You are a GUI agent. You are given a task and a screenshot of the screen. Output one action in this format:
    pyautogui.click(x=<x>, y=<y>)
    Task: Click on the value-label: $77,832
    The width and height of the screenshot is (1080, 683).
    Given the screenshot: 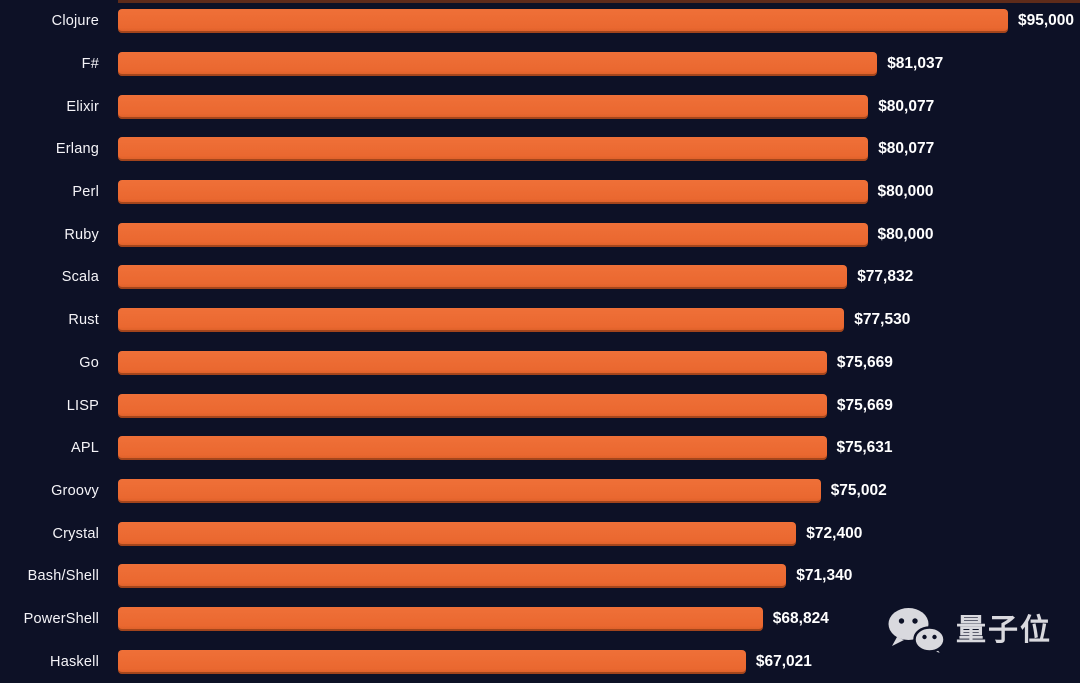 What is the action you would take?
    pyautogui.click(x=885, y=277)
    